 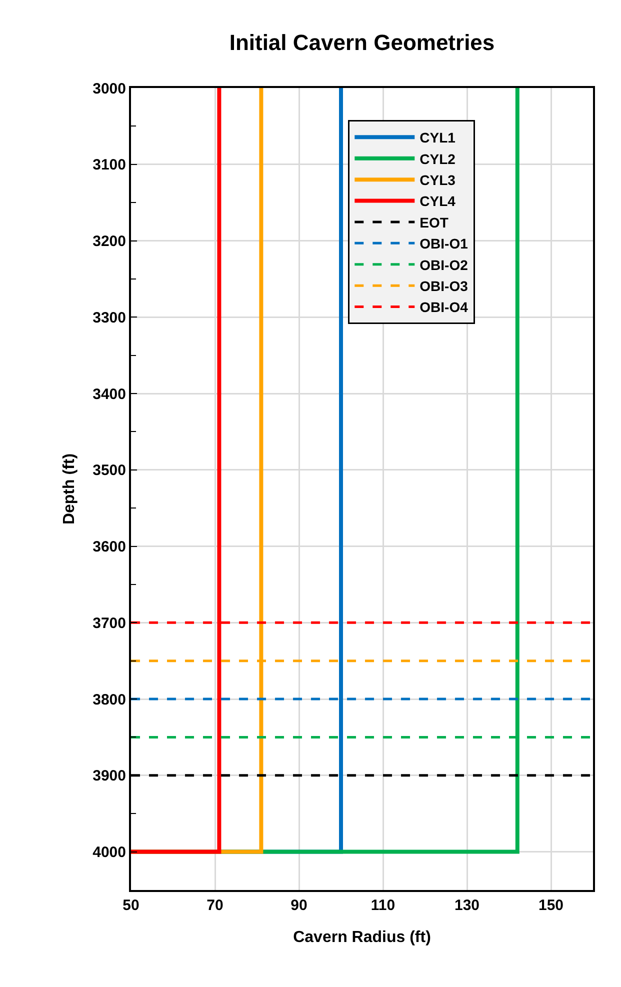 I want to click on legend-label: OBI-O2, so click(x=444, y=264).